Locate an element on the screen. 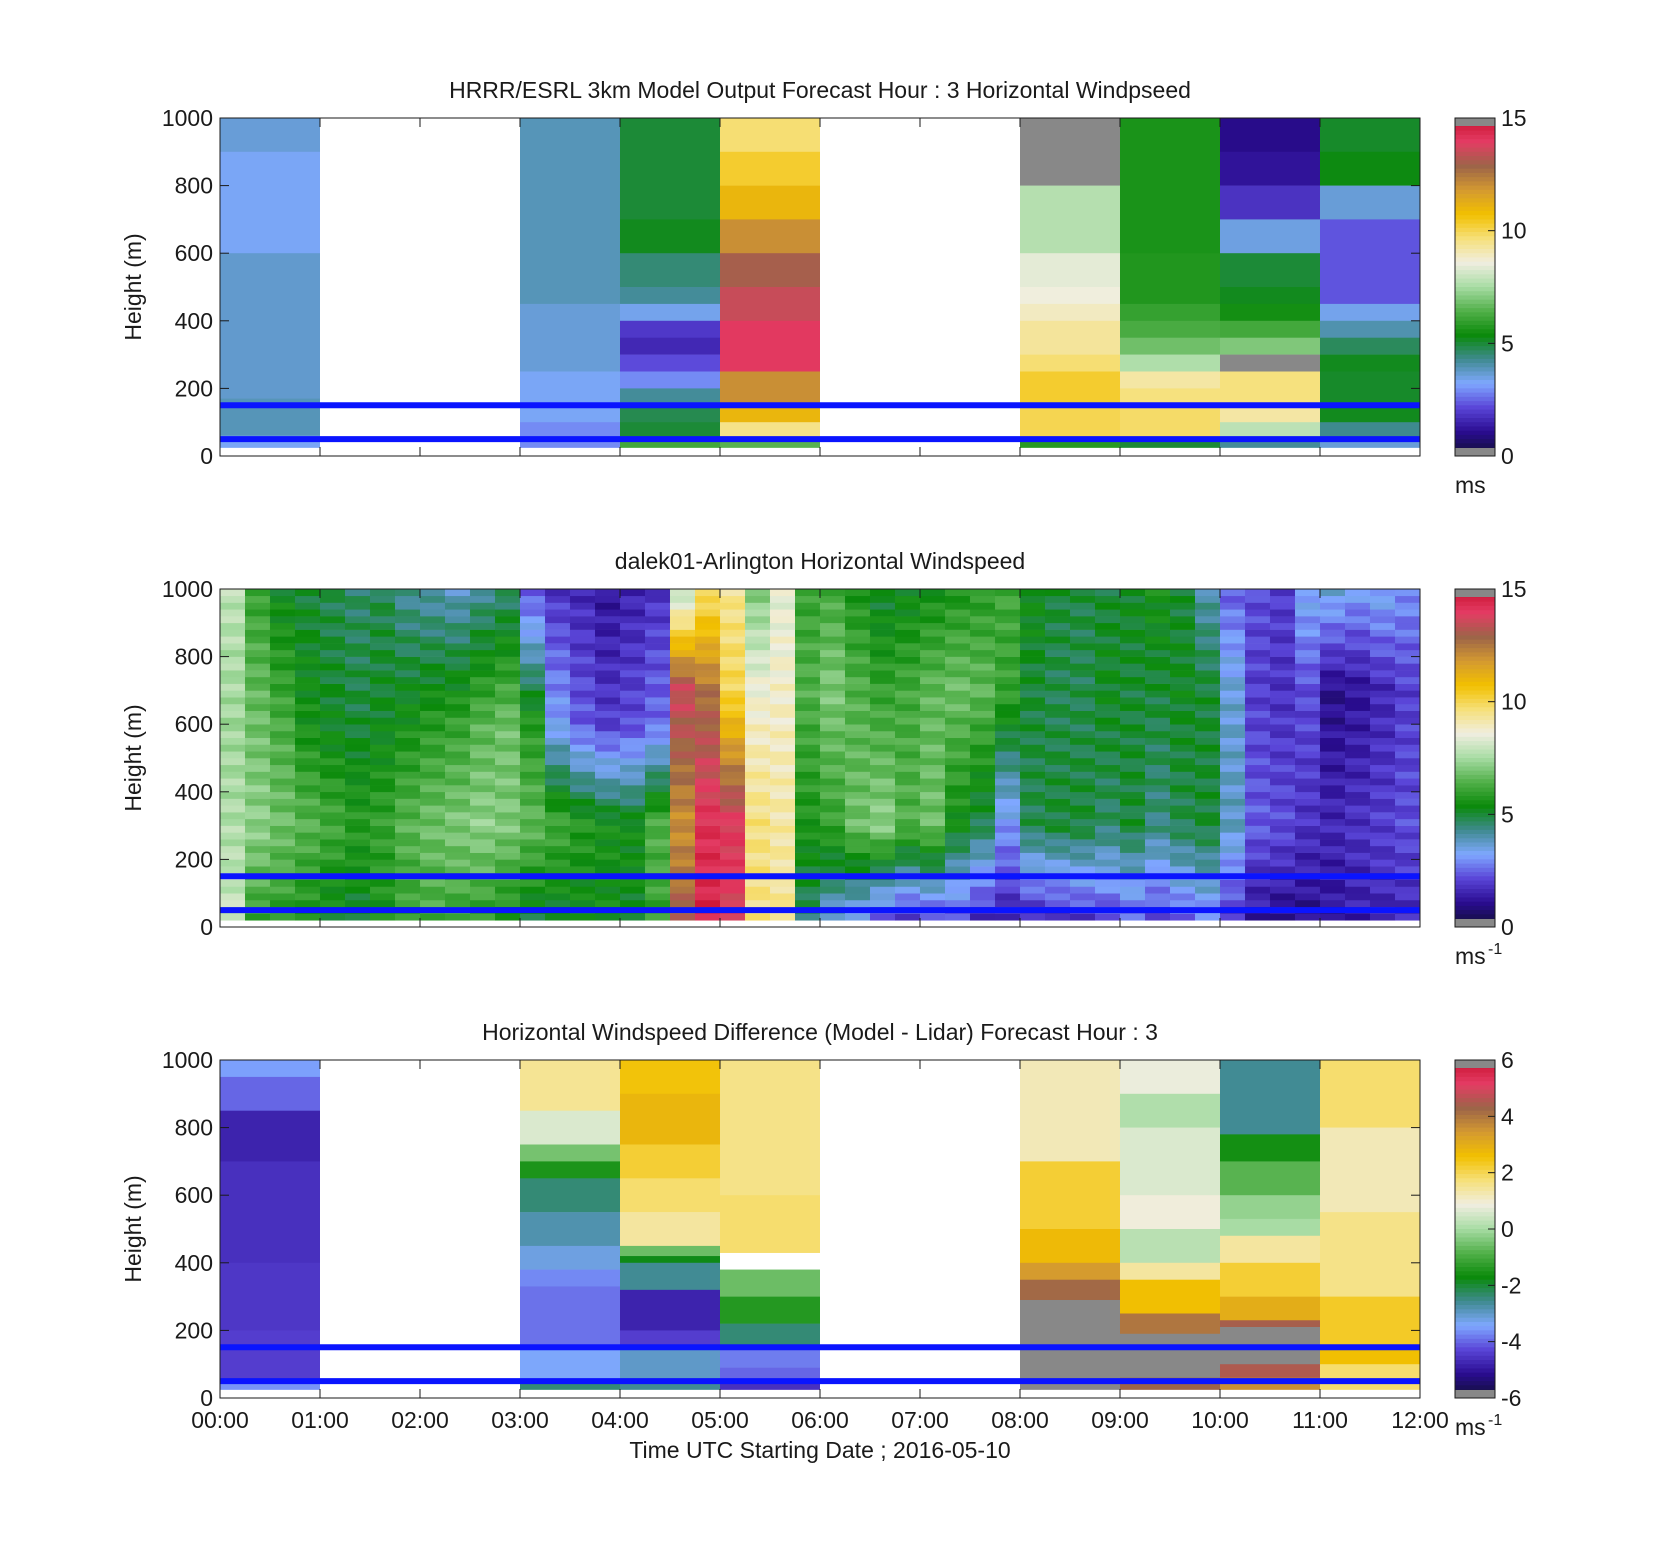  colorbar-unit-exponent: -1 is located at coordinates (1495, 1420).